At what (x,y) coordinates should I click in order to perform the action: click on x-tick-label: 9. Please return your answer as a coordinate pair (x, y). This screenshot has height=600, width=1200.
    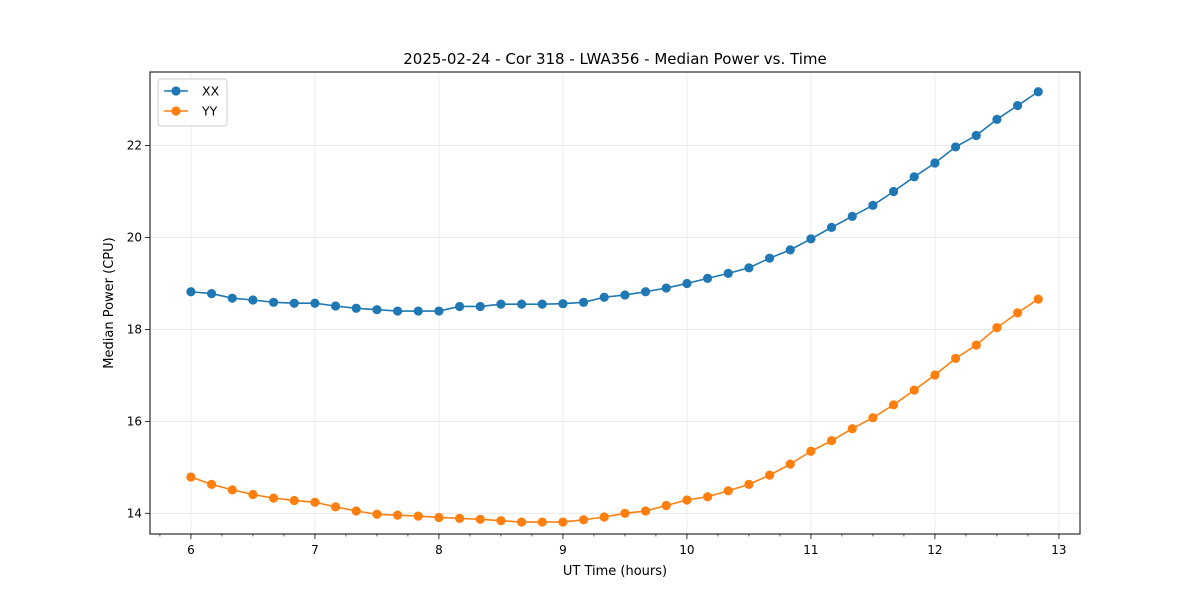
    Looking at the image, I should click on (563, 550).